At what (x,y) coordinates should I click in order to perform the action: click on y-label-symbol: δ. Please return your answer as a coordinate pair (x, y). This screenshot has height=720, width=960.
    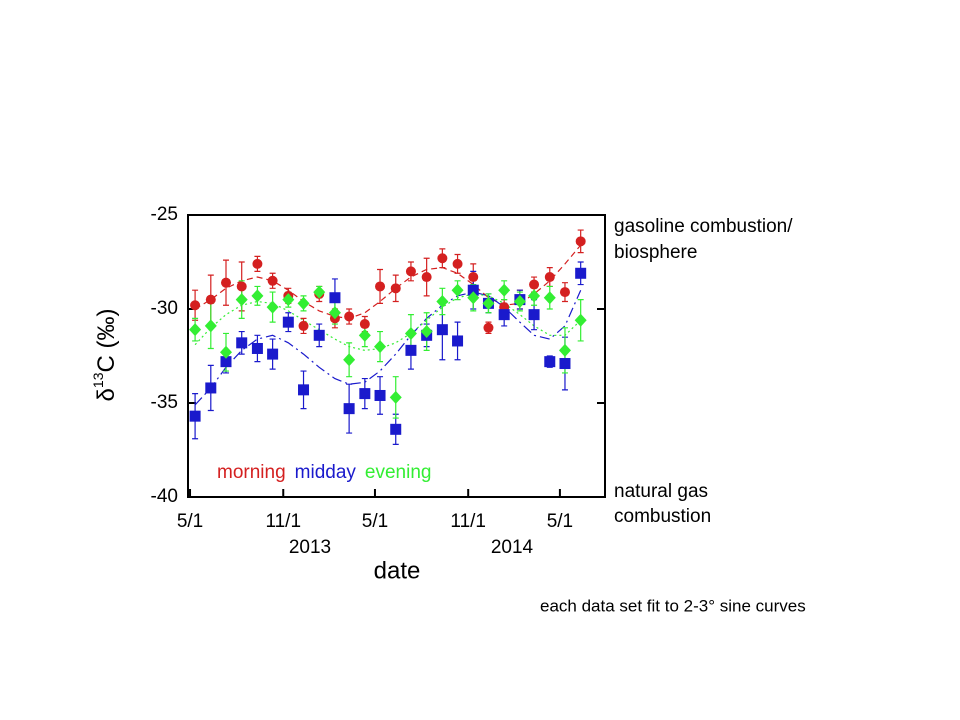
    Looking at the image, I should click on (106, 394).